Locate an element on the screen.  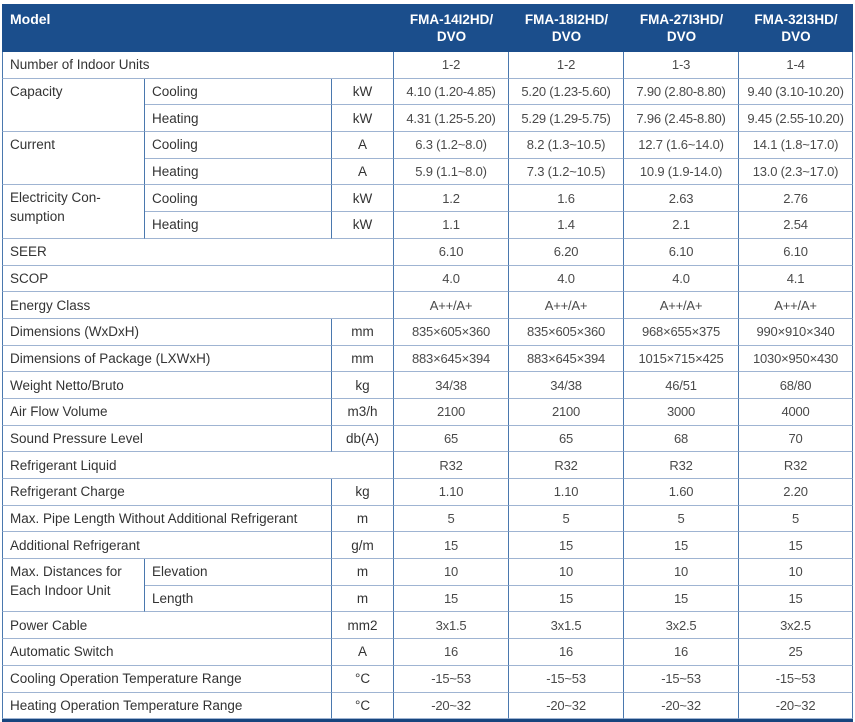
value-cell: 1.4 is located at coordinates (567, 225).